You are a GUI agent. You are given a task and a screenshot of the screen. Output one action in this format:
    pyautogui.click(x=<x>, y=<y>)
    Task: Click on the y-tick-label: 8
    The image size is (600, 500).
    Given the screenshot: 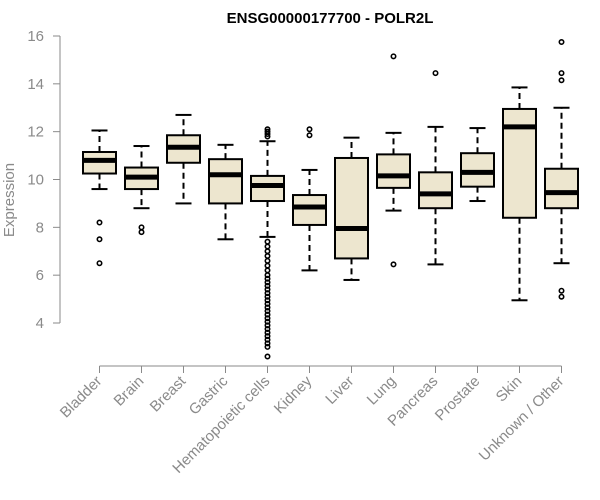 What is the action you would take?
    pyautogui.click(x=40, y=227)
    